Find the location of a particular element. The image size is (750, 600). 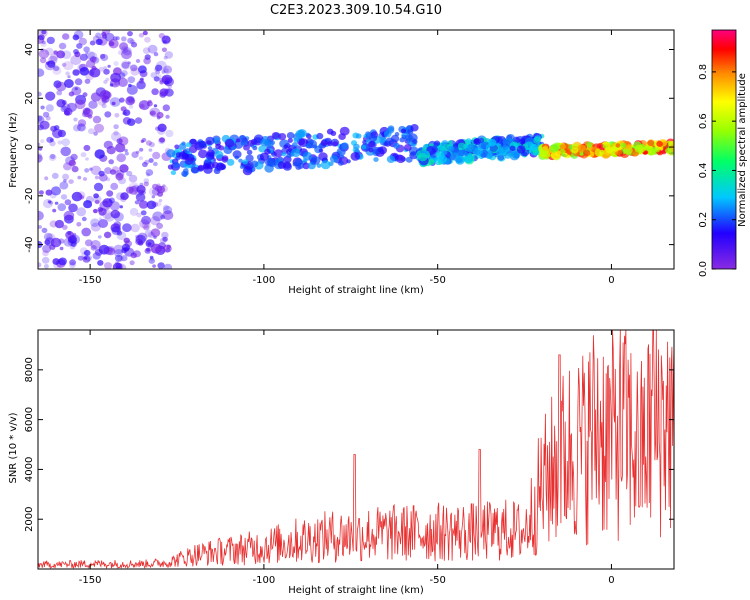

colorbar-tick-label: 0.2 is located at coordinates (703, 220).